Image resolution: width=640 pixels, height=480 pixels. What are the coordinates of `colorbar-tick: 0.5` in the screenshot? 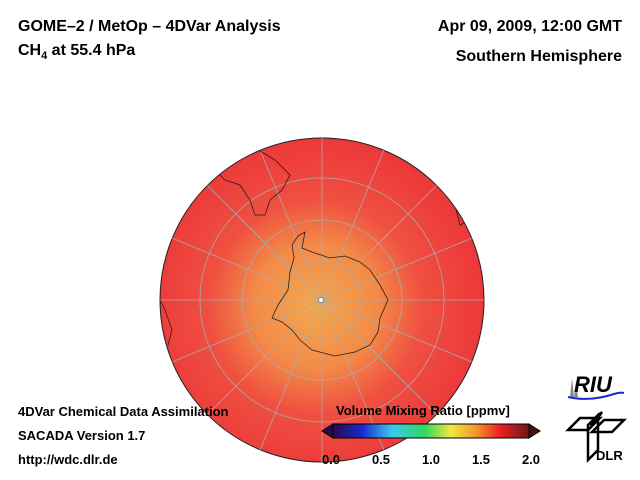 It's located at (381, 459).